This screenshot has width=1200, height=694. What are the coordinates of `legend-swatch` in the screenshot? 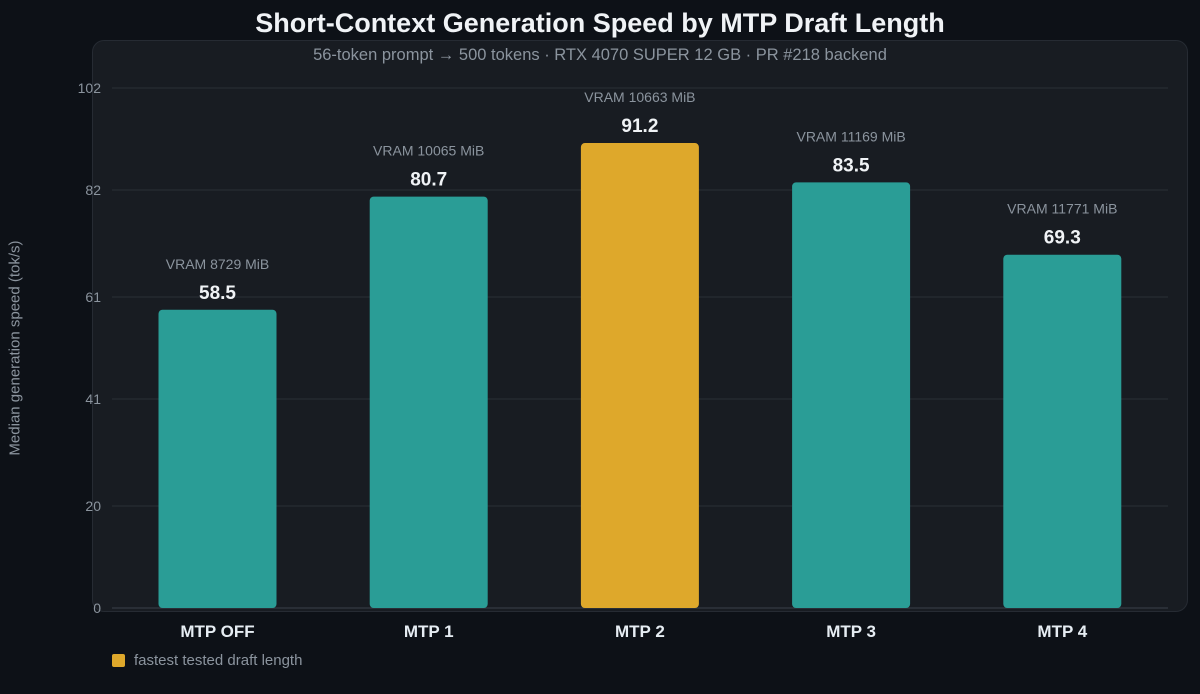 It's located at (118, 660).